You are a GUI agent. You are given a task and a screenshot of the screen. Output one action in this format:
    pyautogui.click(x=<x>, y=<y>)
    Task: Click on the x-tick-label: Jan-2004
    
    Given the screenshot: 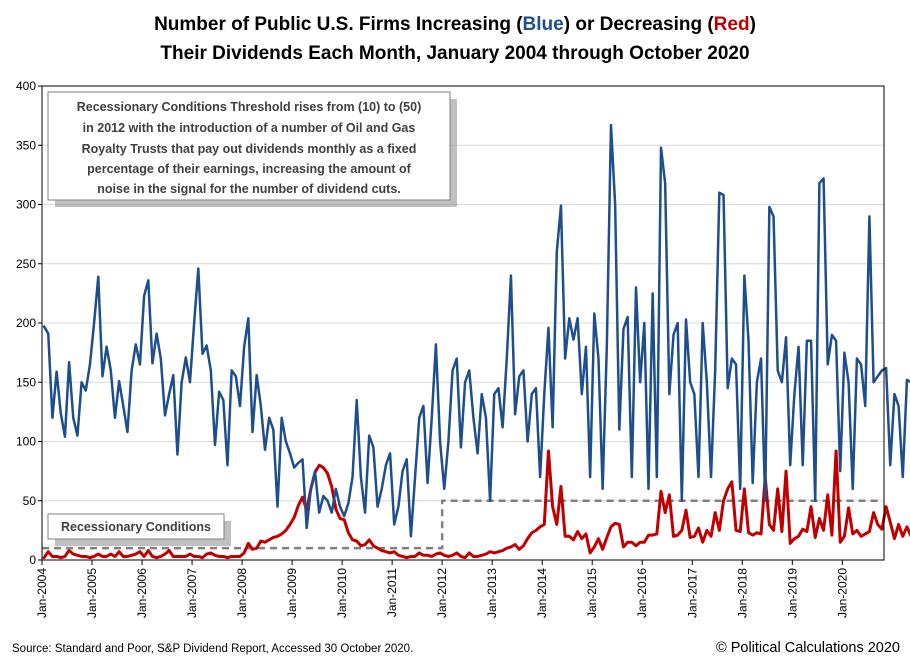 What is the action you would take?
    pyautogui.click(x=42, y=593)
    